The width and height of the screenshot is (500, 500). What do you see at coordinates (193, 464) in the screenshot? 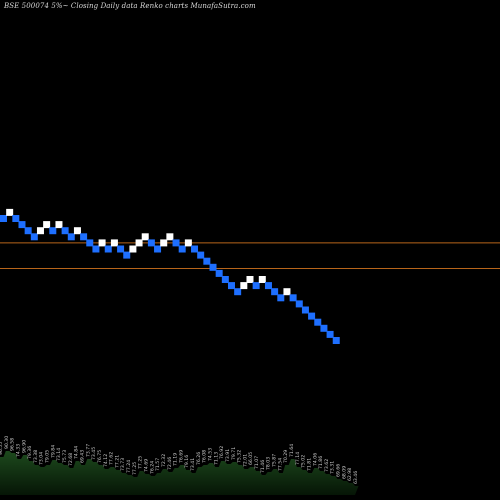
I see `volume-label: 73.41` at bounding box center [193, 464].